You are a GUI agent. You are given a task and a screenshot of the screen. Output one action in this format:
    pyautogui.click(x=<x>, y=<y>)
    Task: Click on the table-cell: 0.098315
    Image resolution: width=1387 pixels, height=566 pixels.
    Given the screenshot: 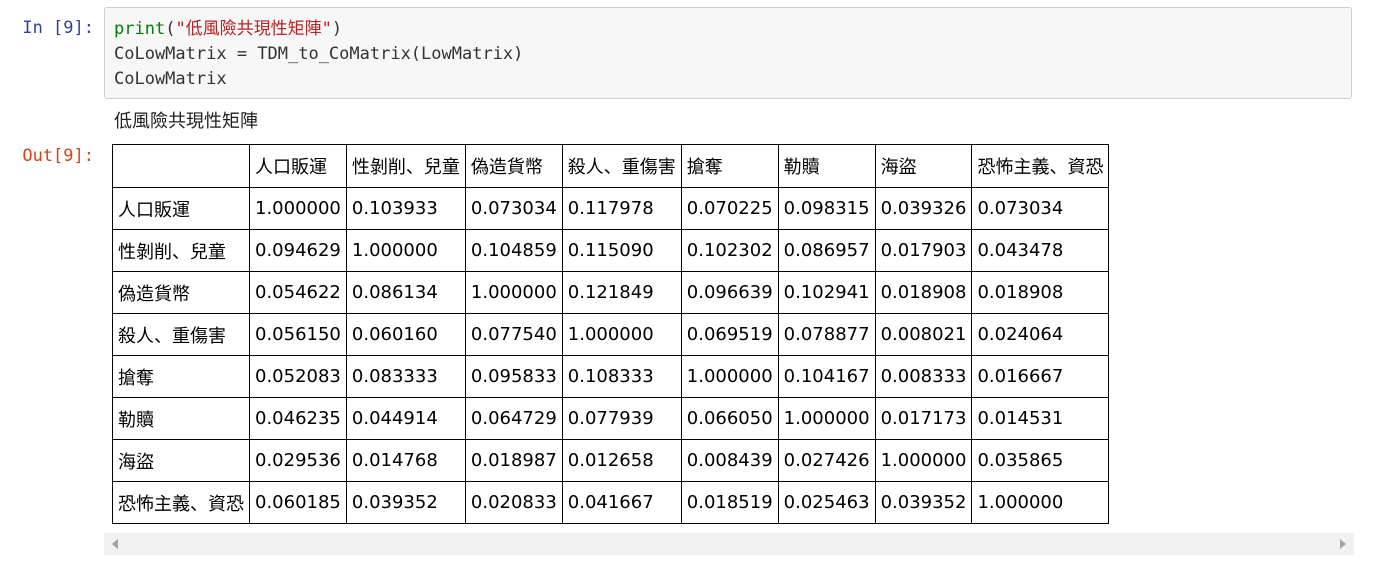 What is the action you would take?
    pyautogui.click(x=826, y=208)
    